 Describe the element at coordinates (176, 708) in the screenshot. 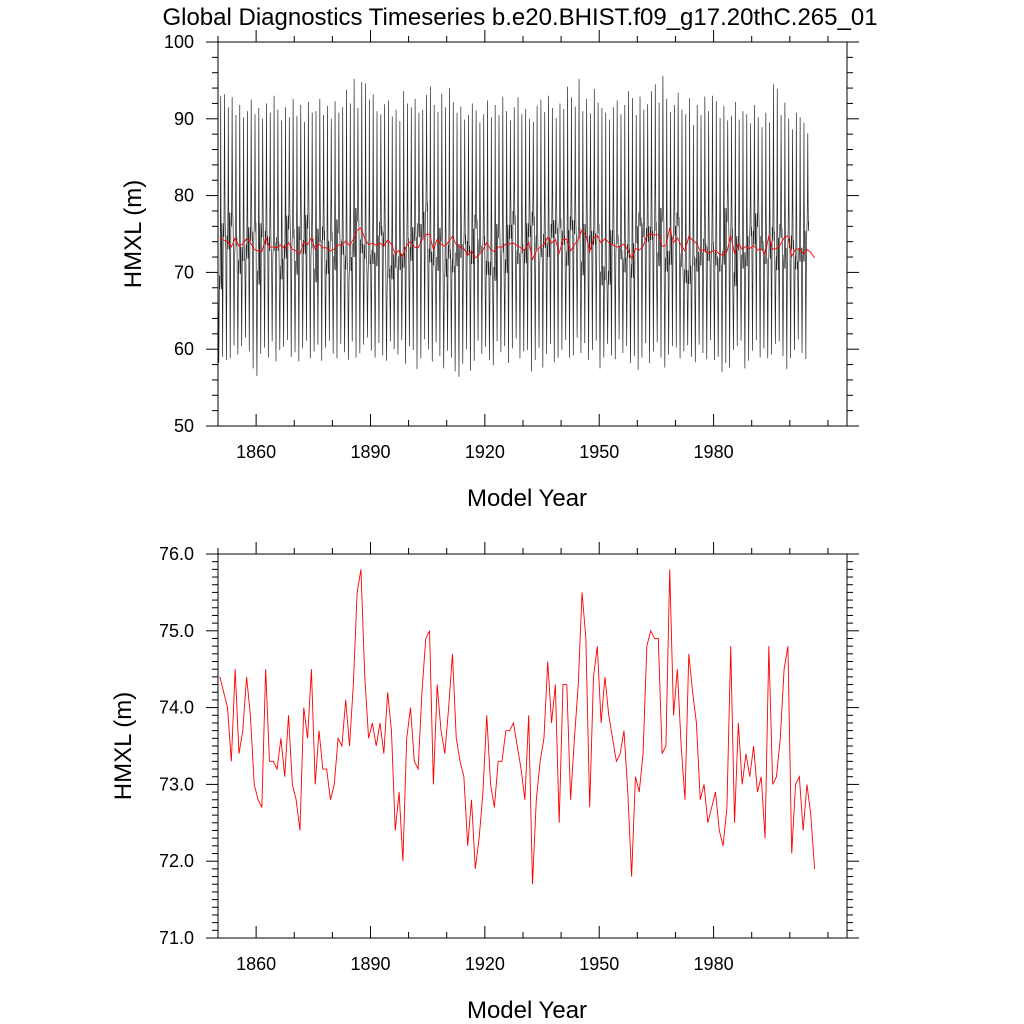

I see `bottom-y-tick-label: 74.0` at that location.